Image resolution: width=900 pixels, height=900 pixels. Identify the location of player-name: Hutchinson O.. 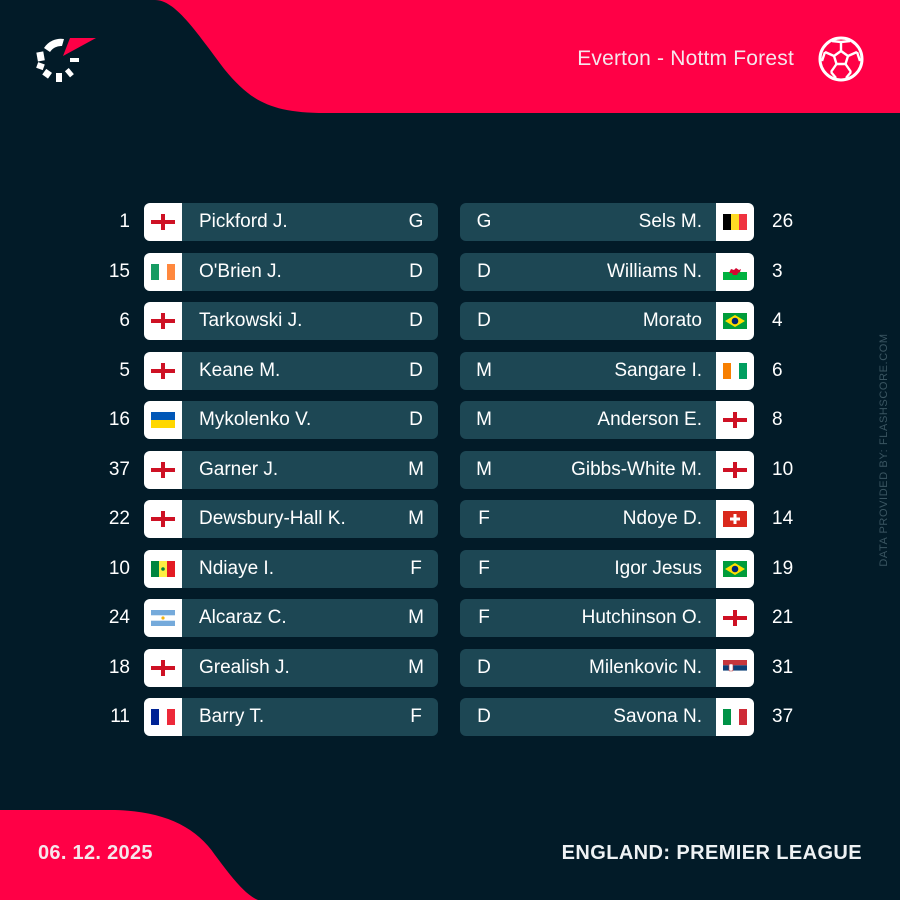
(641, 617).